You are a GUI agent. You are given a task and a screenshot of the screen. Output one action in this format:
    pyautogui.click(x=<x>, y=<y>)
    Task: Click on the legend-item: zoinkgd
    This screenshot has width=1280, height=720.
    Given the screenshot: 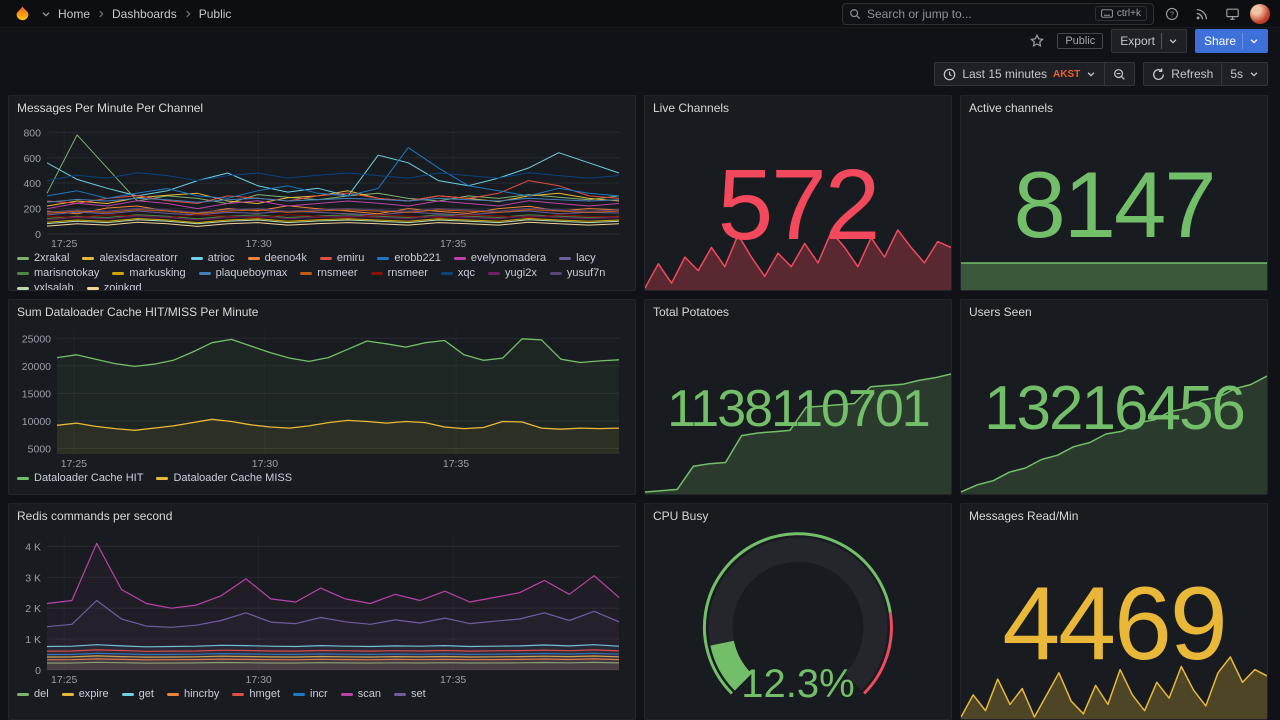 What is the action you would take?
    pyautogui.click(x=114, y=286)
    